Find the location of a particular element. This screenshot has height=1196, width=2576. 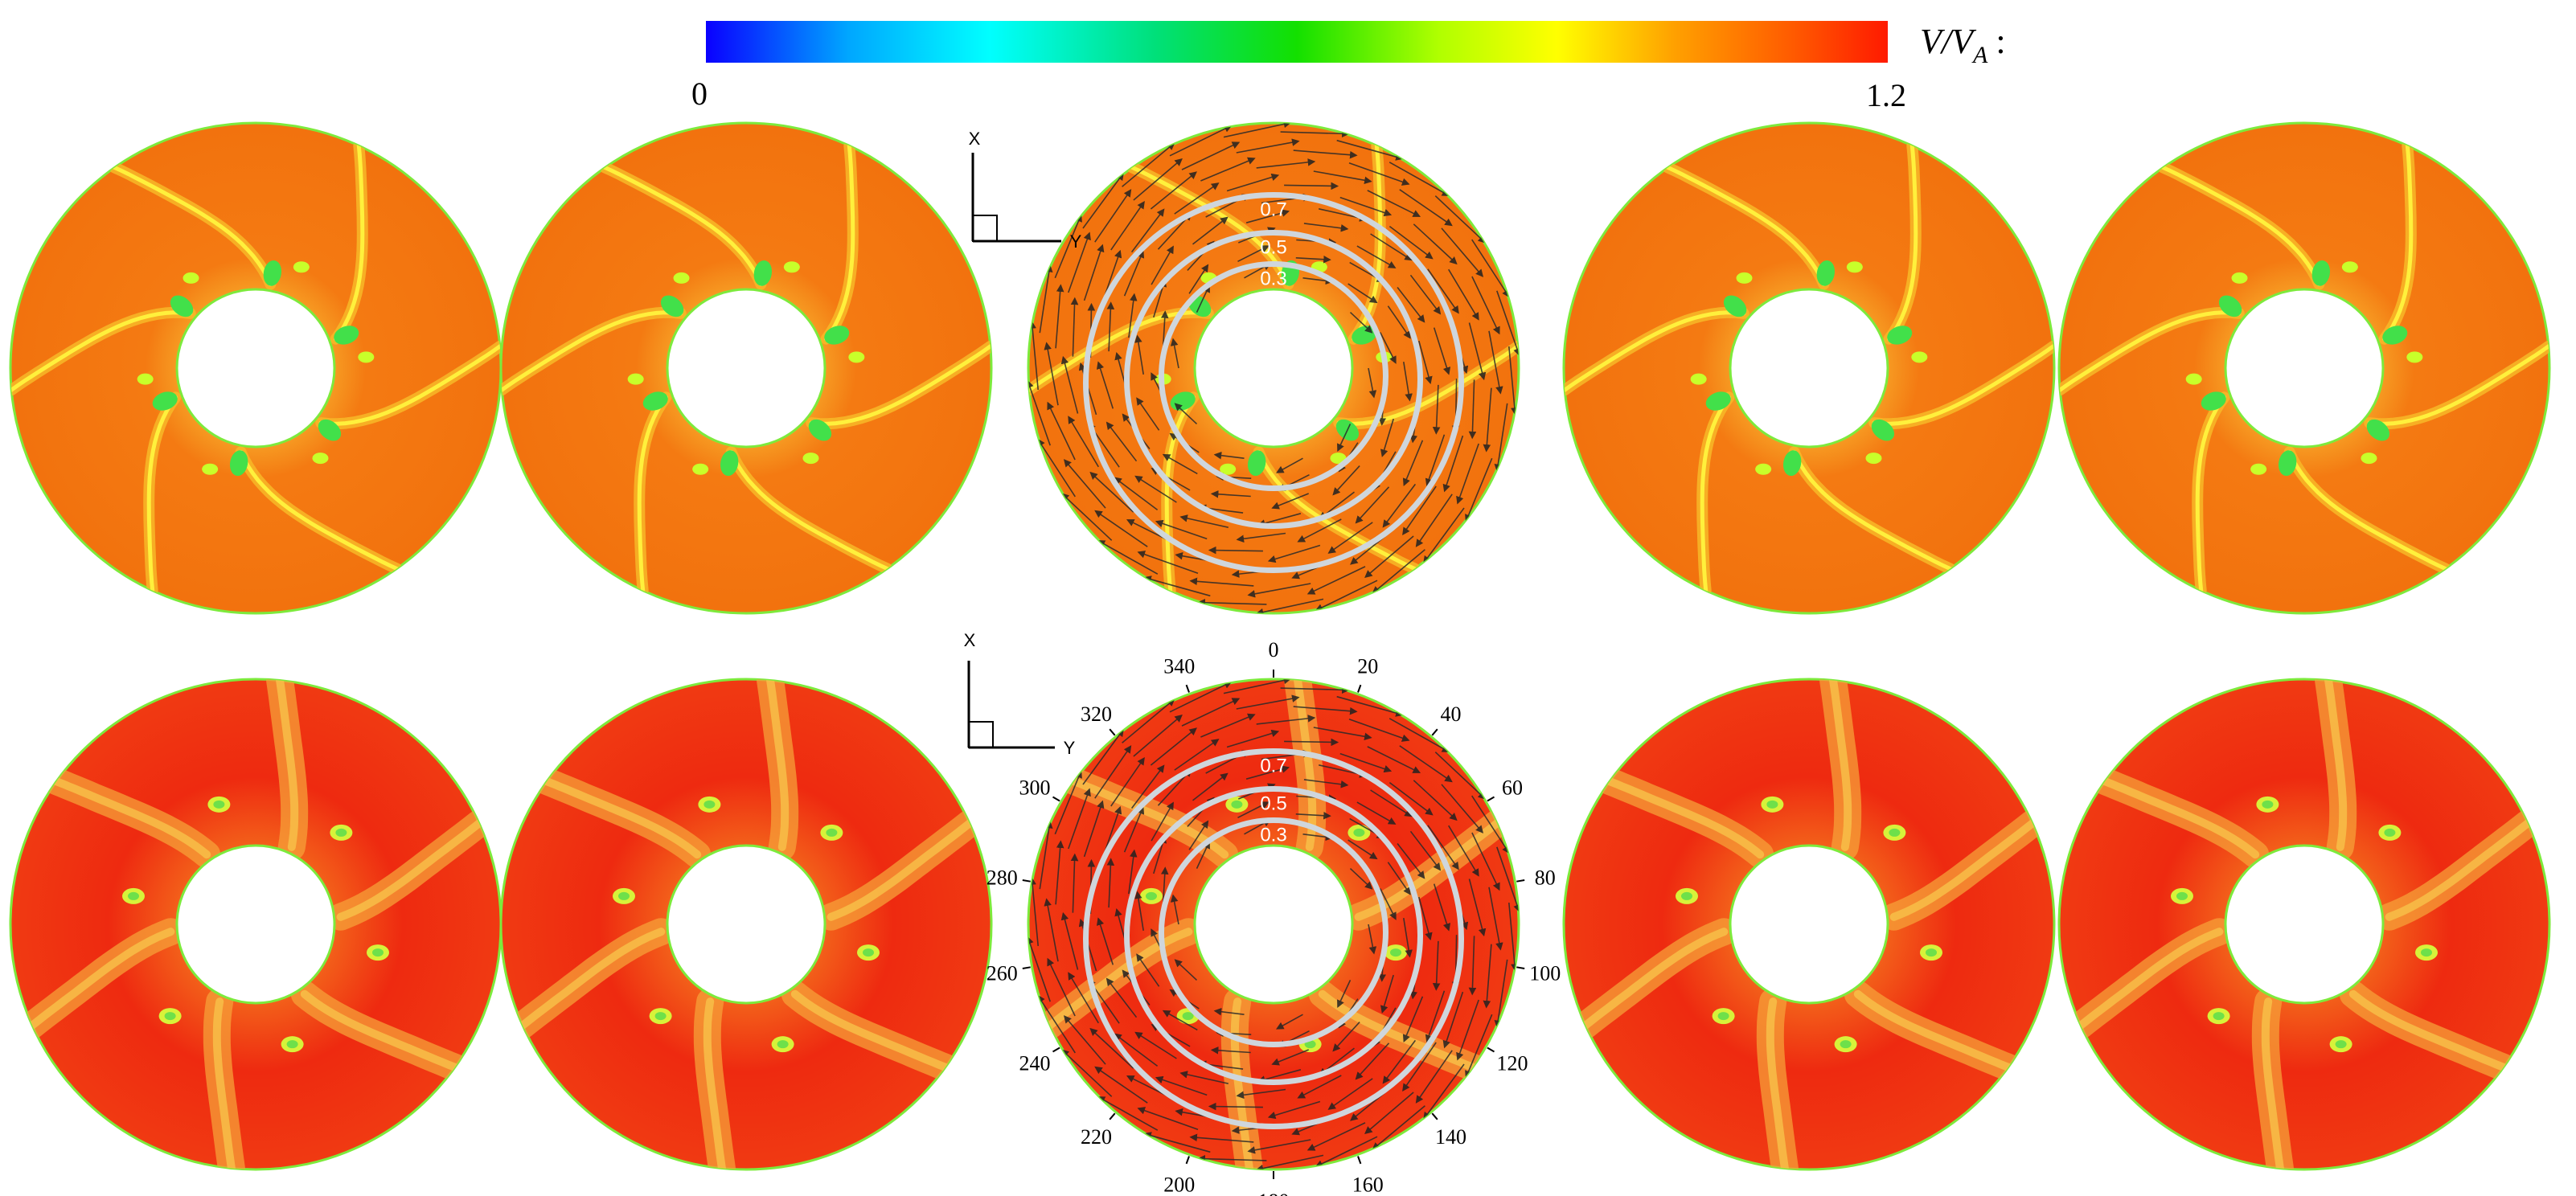

angle-label-20: 20 is located at coordinates (1367, 666).